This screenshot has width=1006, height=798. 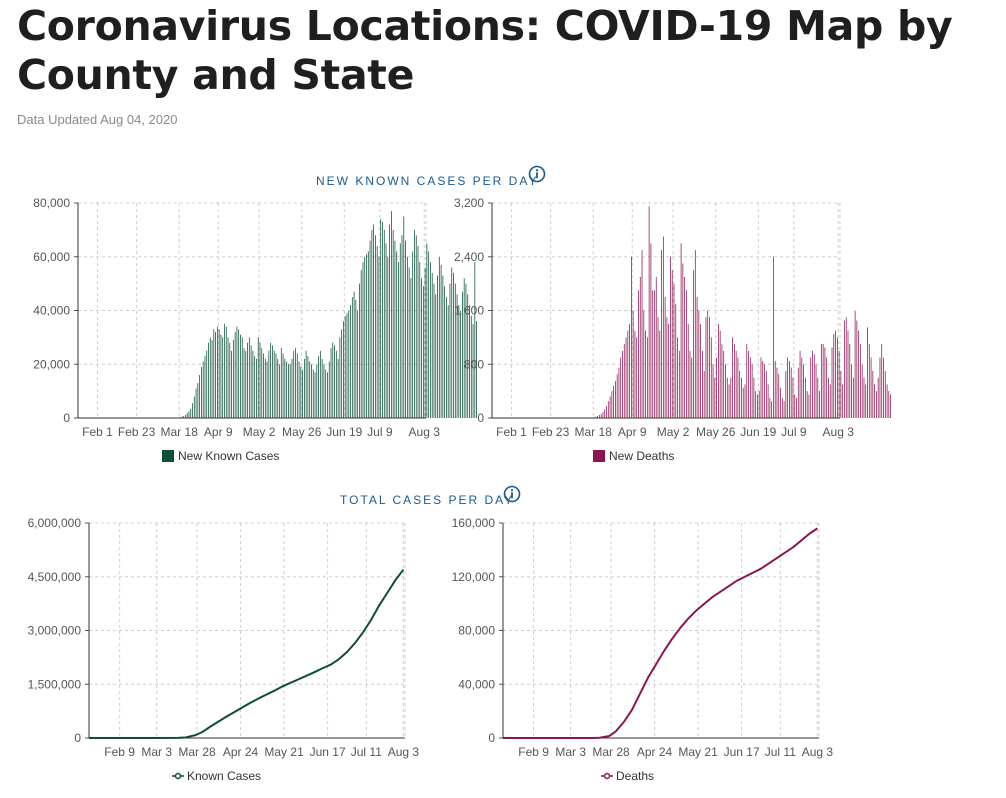 I want to click on y-tick-label: 4,500,000, so click(x=55, y=577).